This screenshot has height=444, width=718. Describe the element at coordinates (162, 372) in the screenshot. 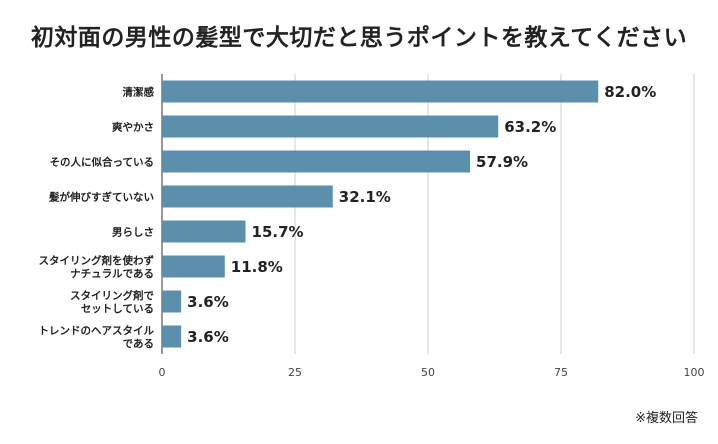

I see `x-tick-label-0: 0` at that location.